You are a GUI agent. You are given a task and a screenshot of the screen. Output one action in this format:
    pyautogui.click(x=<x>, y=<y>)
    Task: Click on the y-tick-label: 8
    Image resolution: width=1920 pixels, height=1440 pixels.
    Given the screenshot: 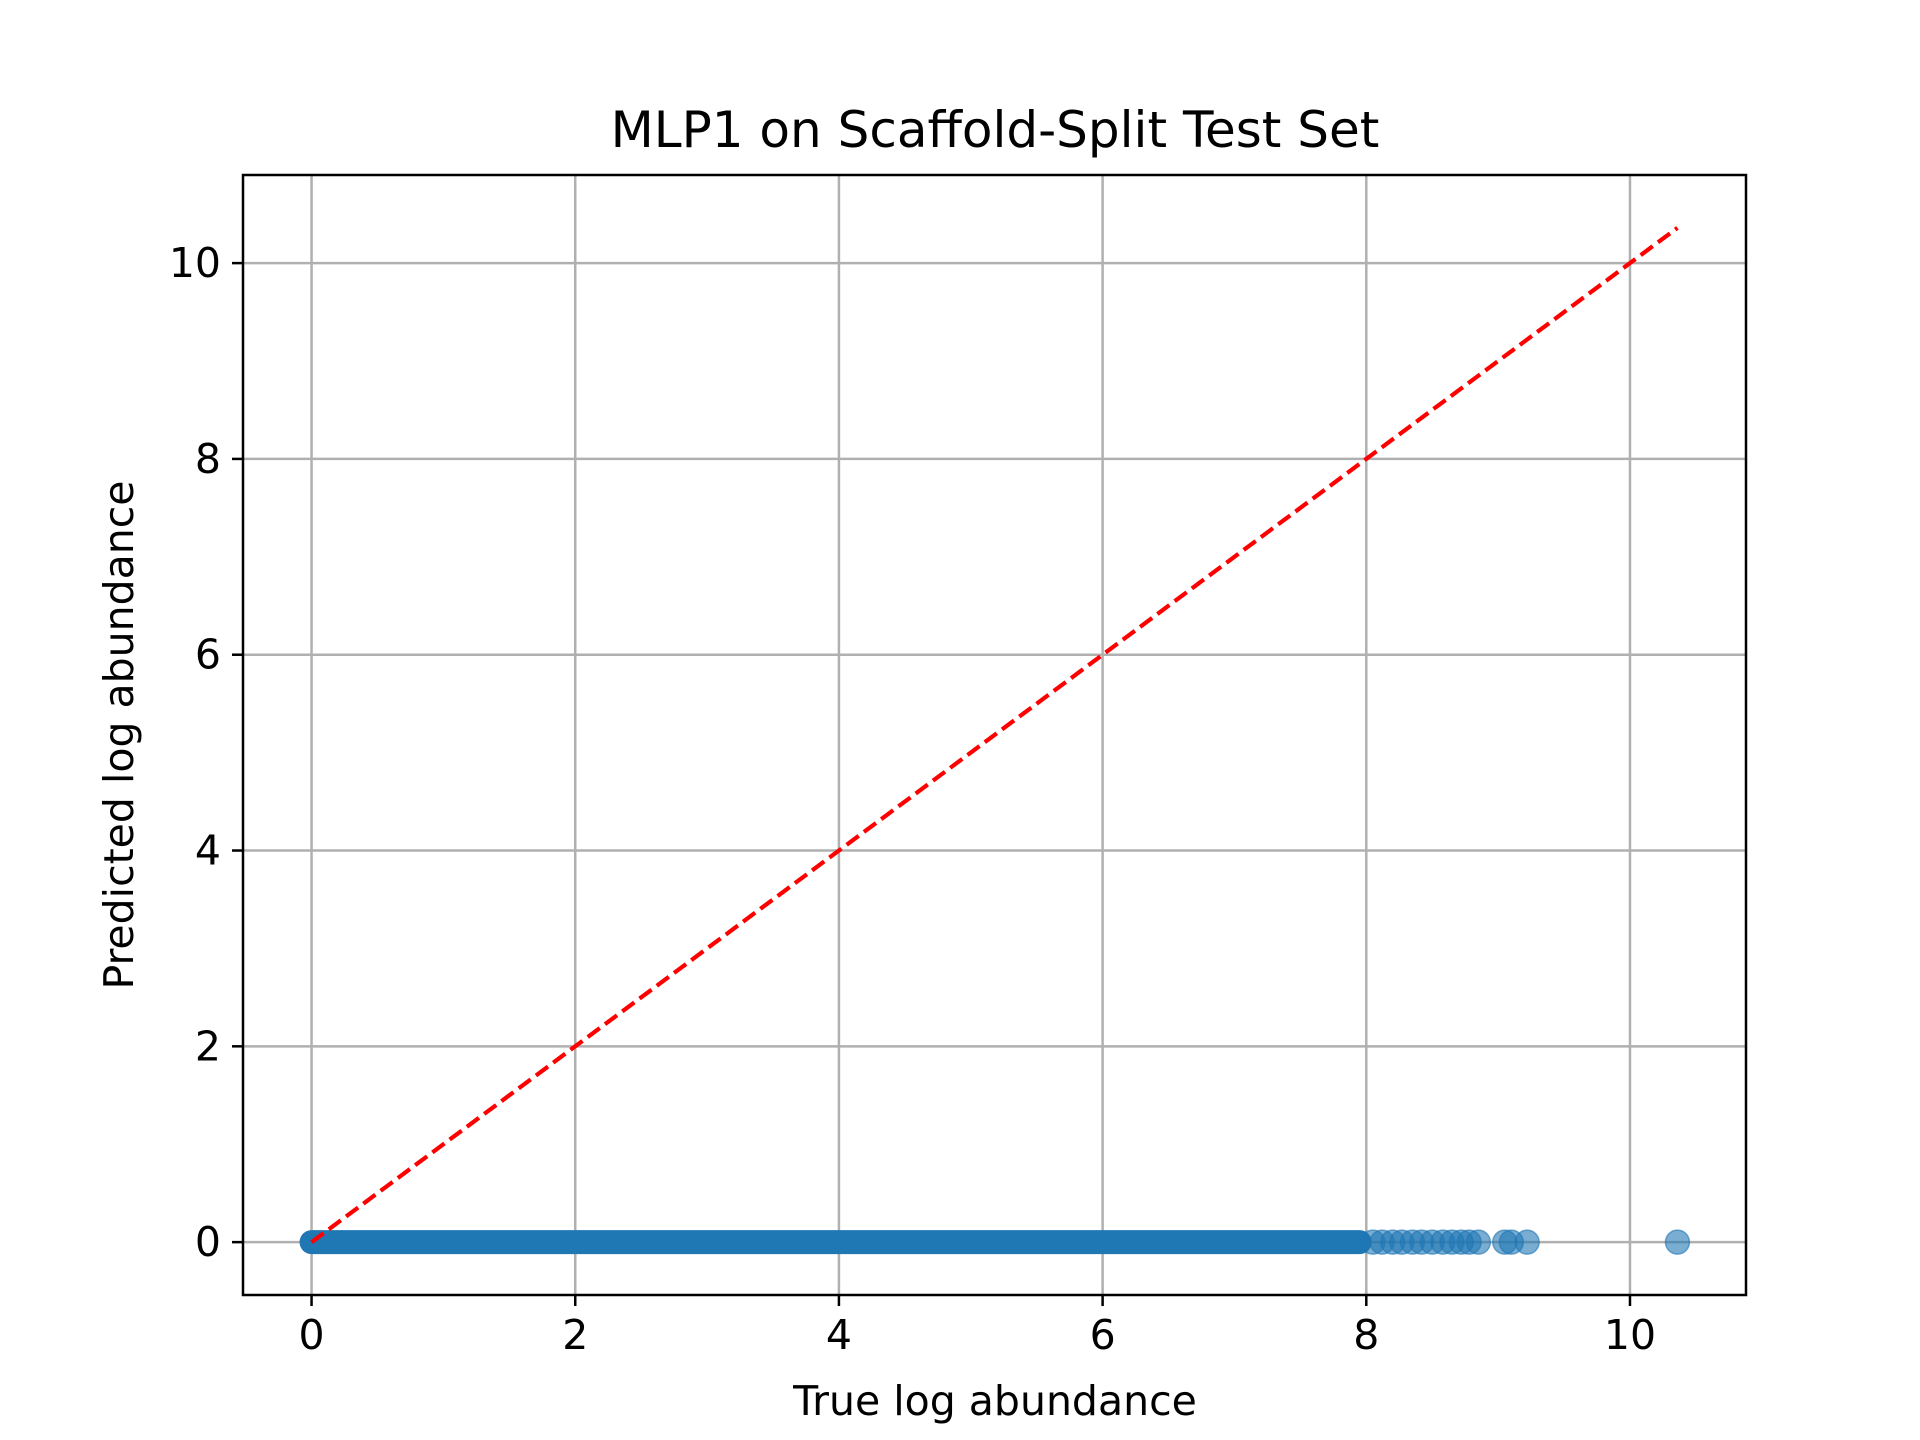 What is the action you would take?
    pyautogui.click(x=208, y=459)
    